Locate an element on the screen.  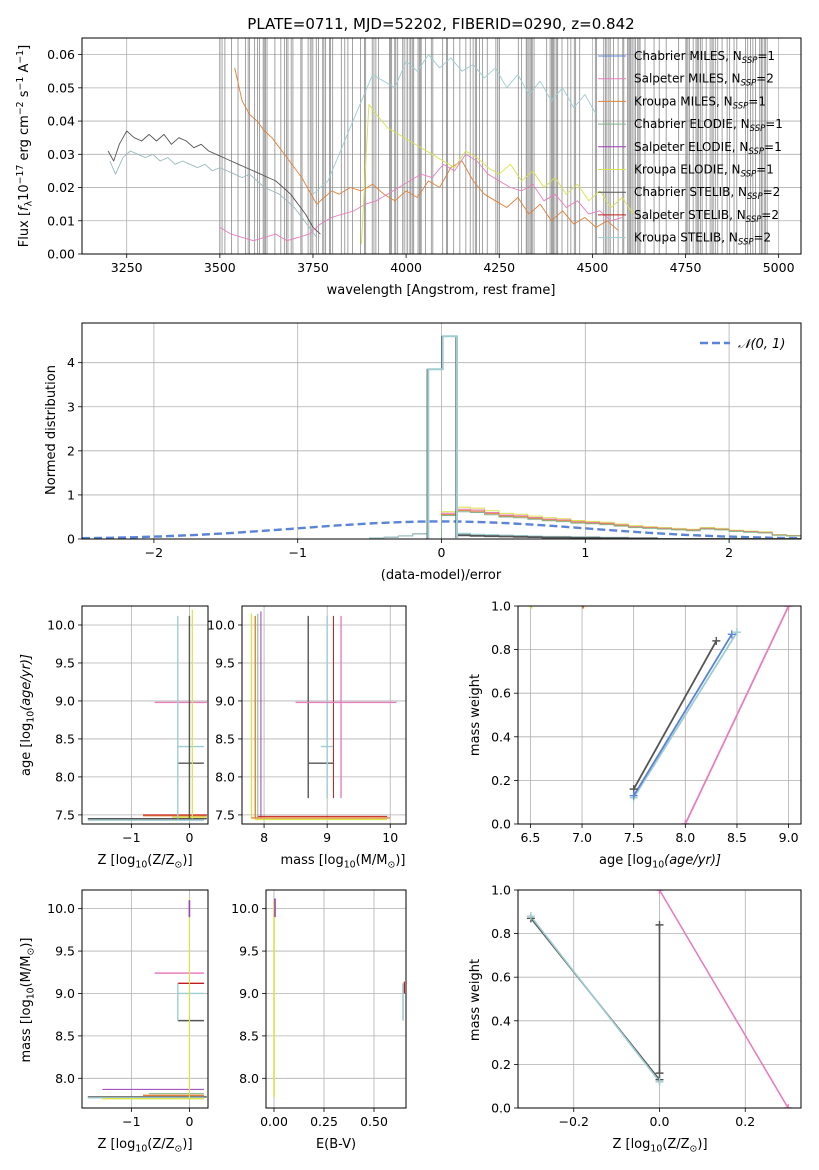
label-part: mass [log is located at coordinates (26, 1030).